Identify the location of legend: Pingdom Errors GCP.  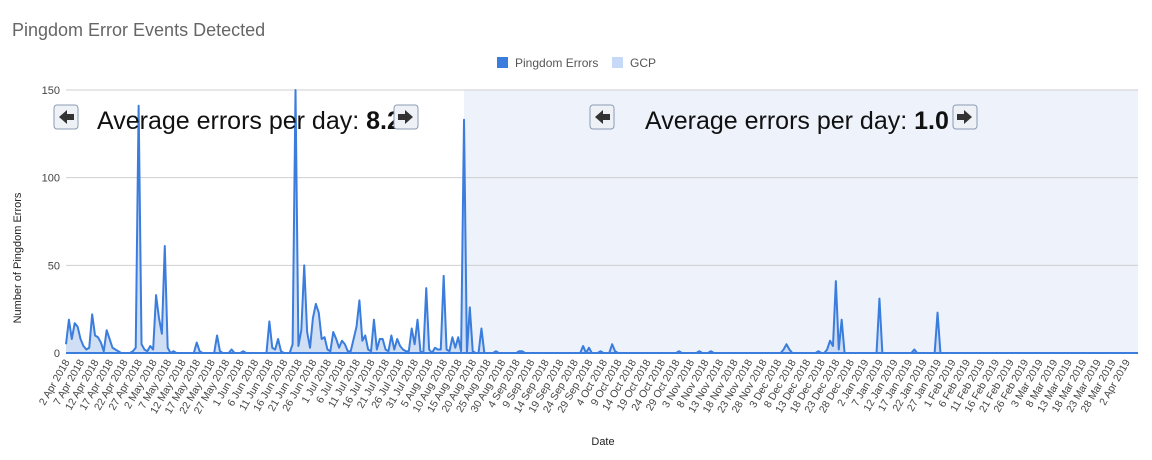
(576, 63).